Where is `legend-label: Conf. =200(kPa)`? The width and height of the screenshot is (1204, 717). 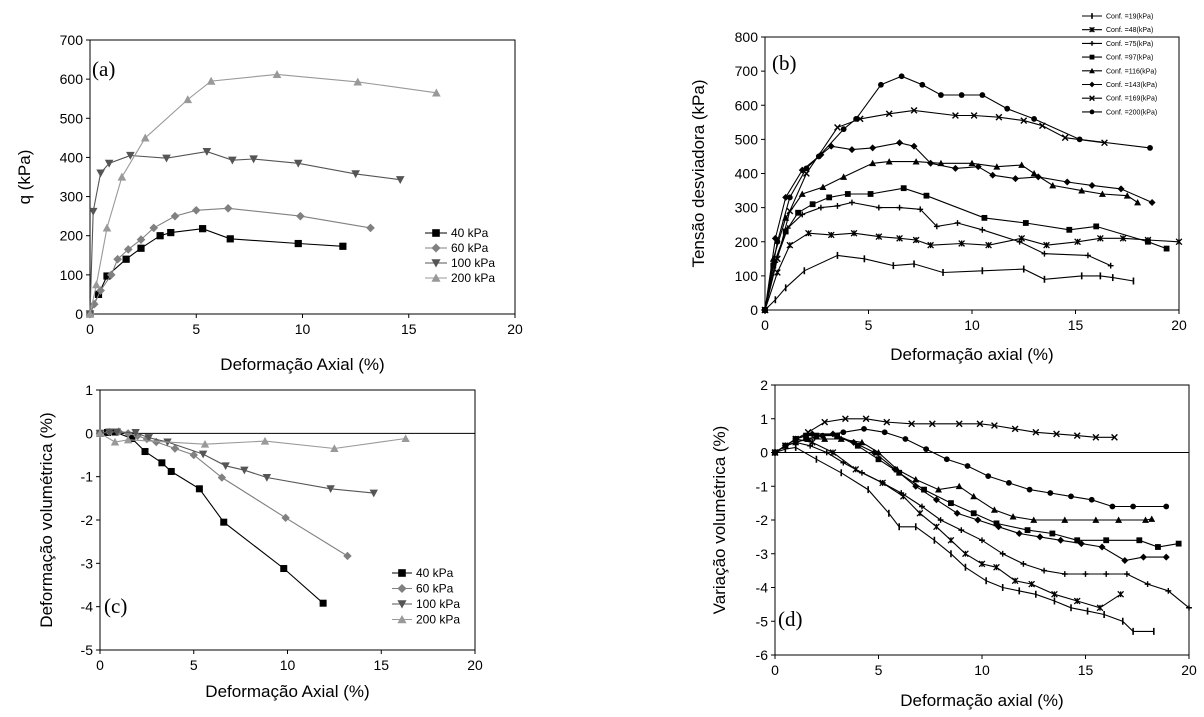 legend-label: Conf. =200(kPa) is located at coordinates (1131, 112).